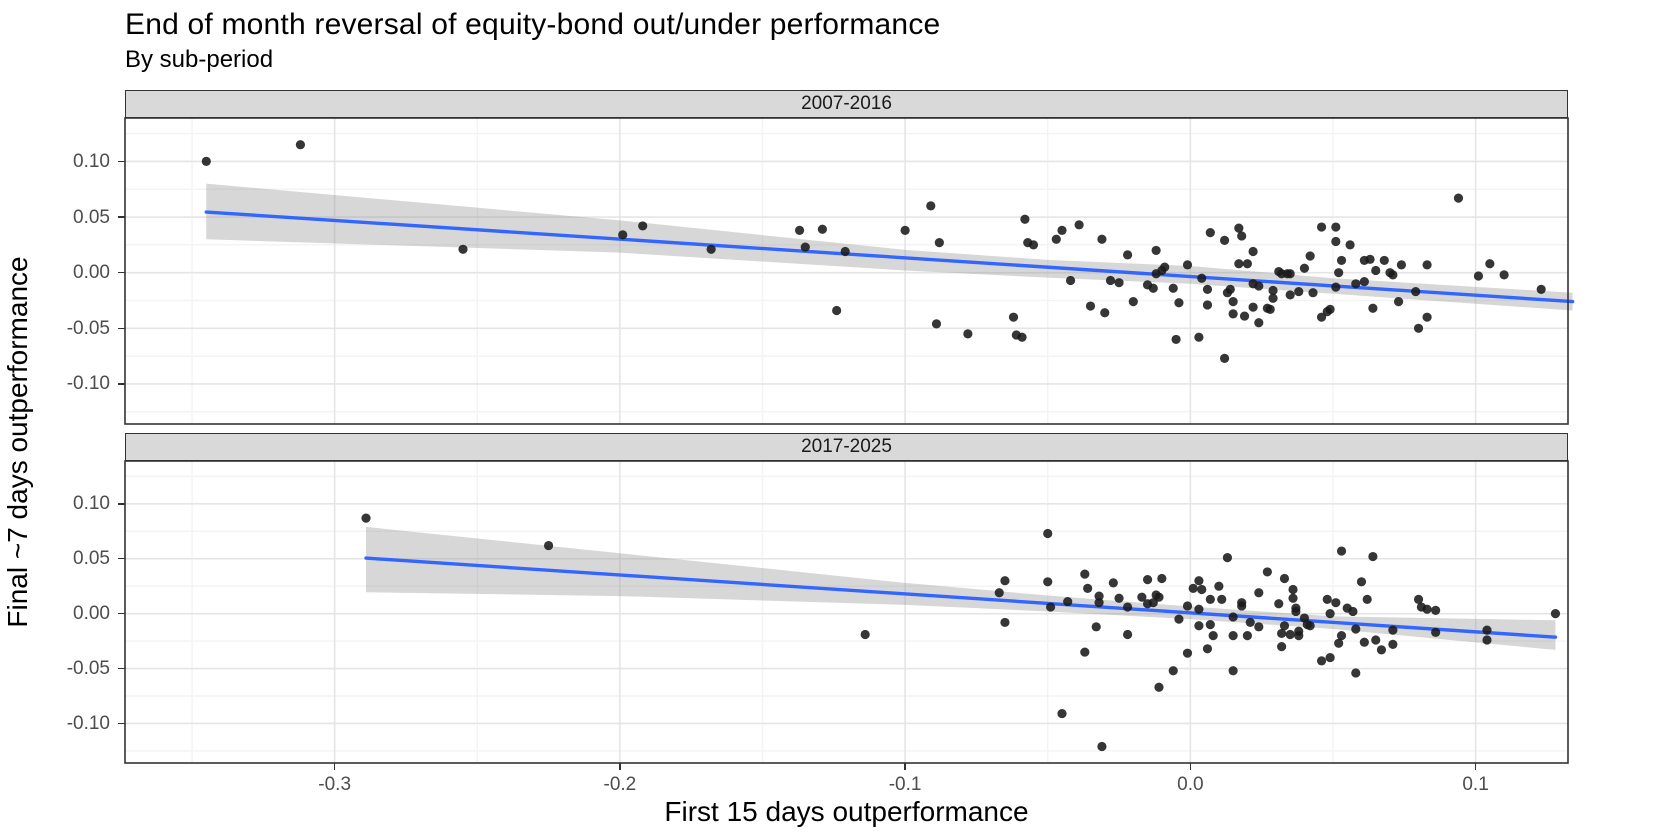 The width and height of the screenshot is (1680, 840). What do you see at coordinates (335, 784) in the screenshot?
I see `x-tick-label: -0.3` at bounding box center [335, 784].